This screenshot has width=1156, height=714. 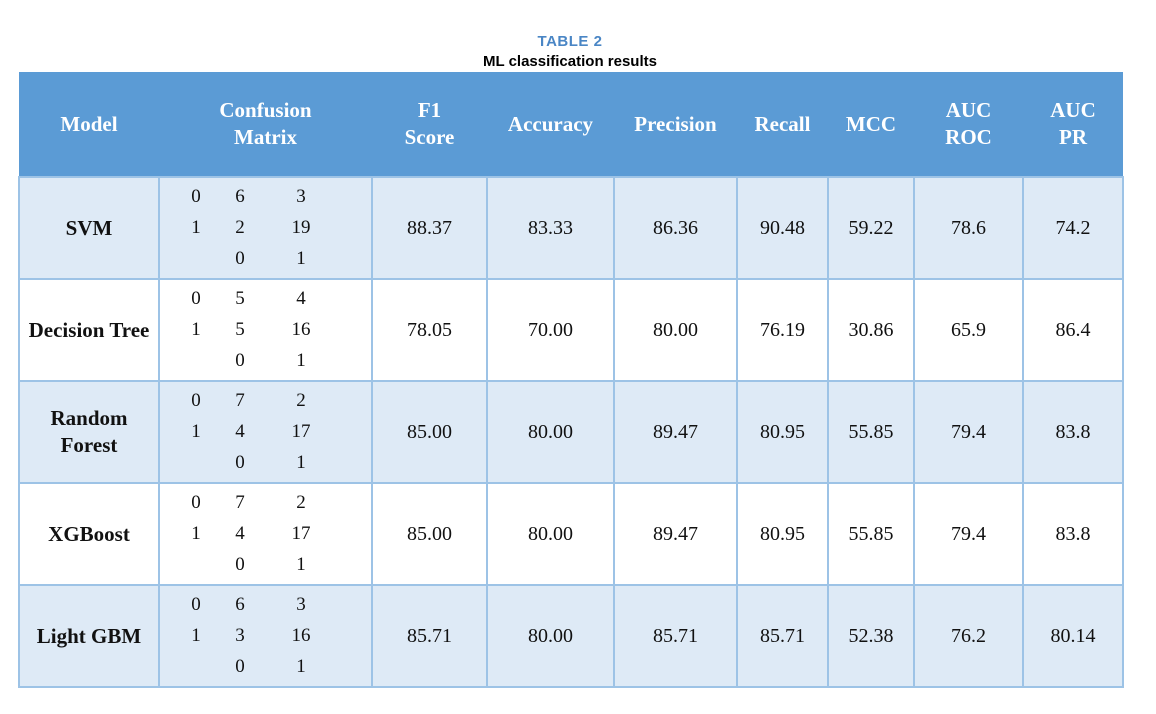 What do you see at coordinates (1073, 124) in the screenshot?
I see `header-auc-pr: AUC PR` at bounding box center [1073, 124].